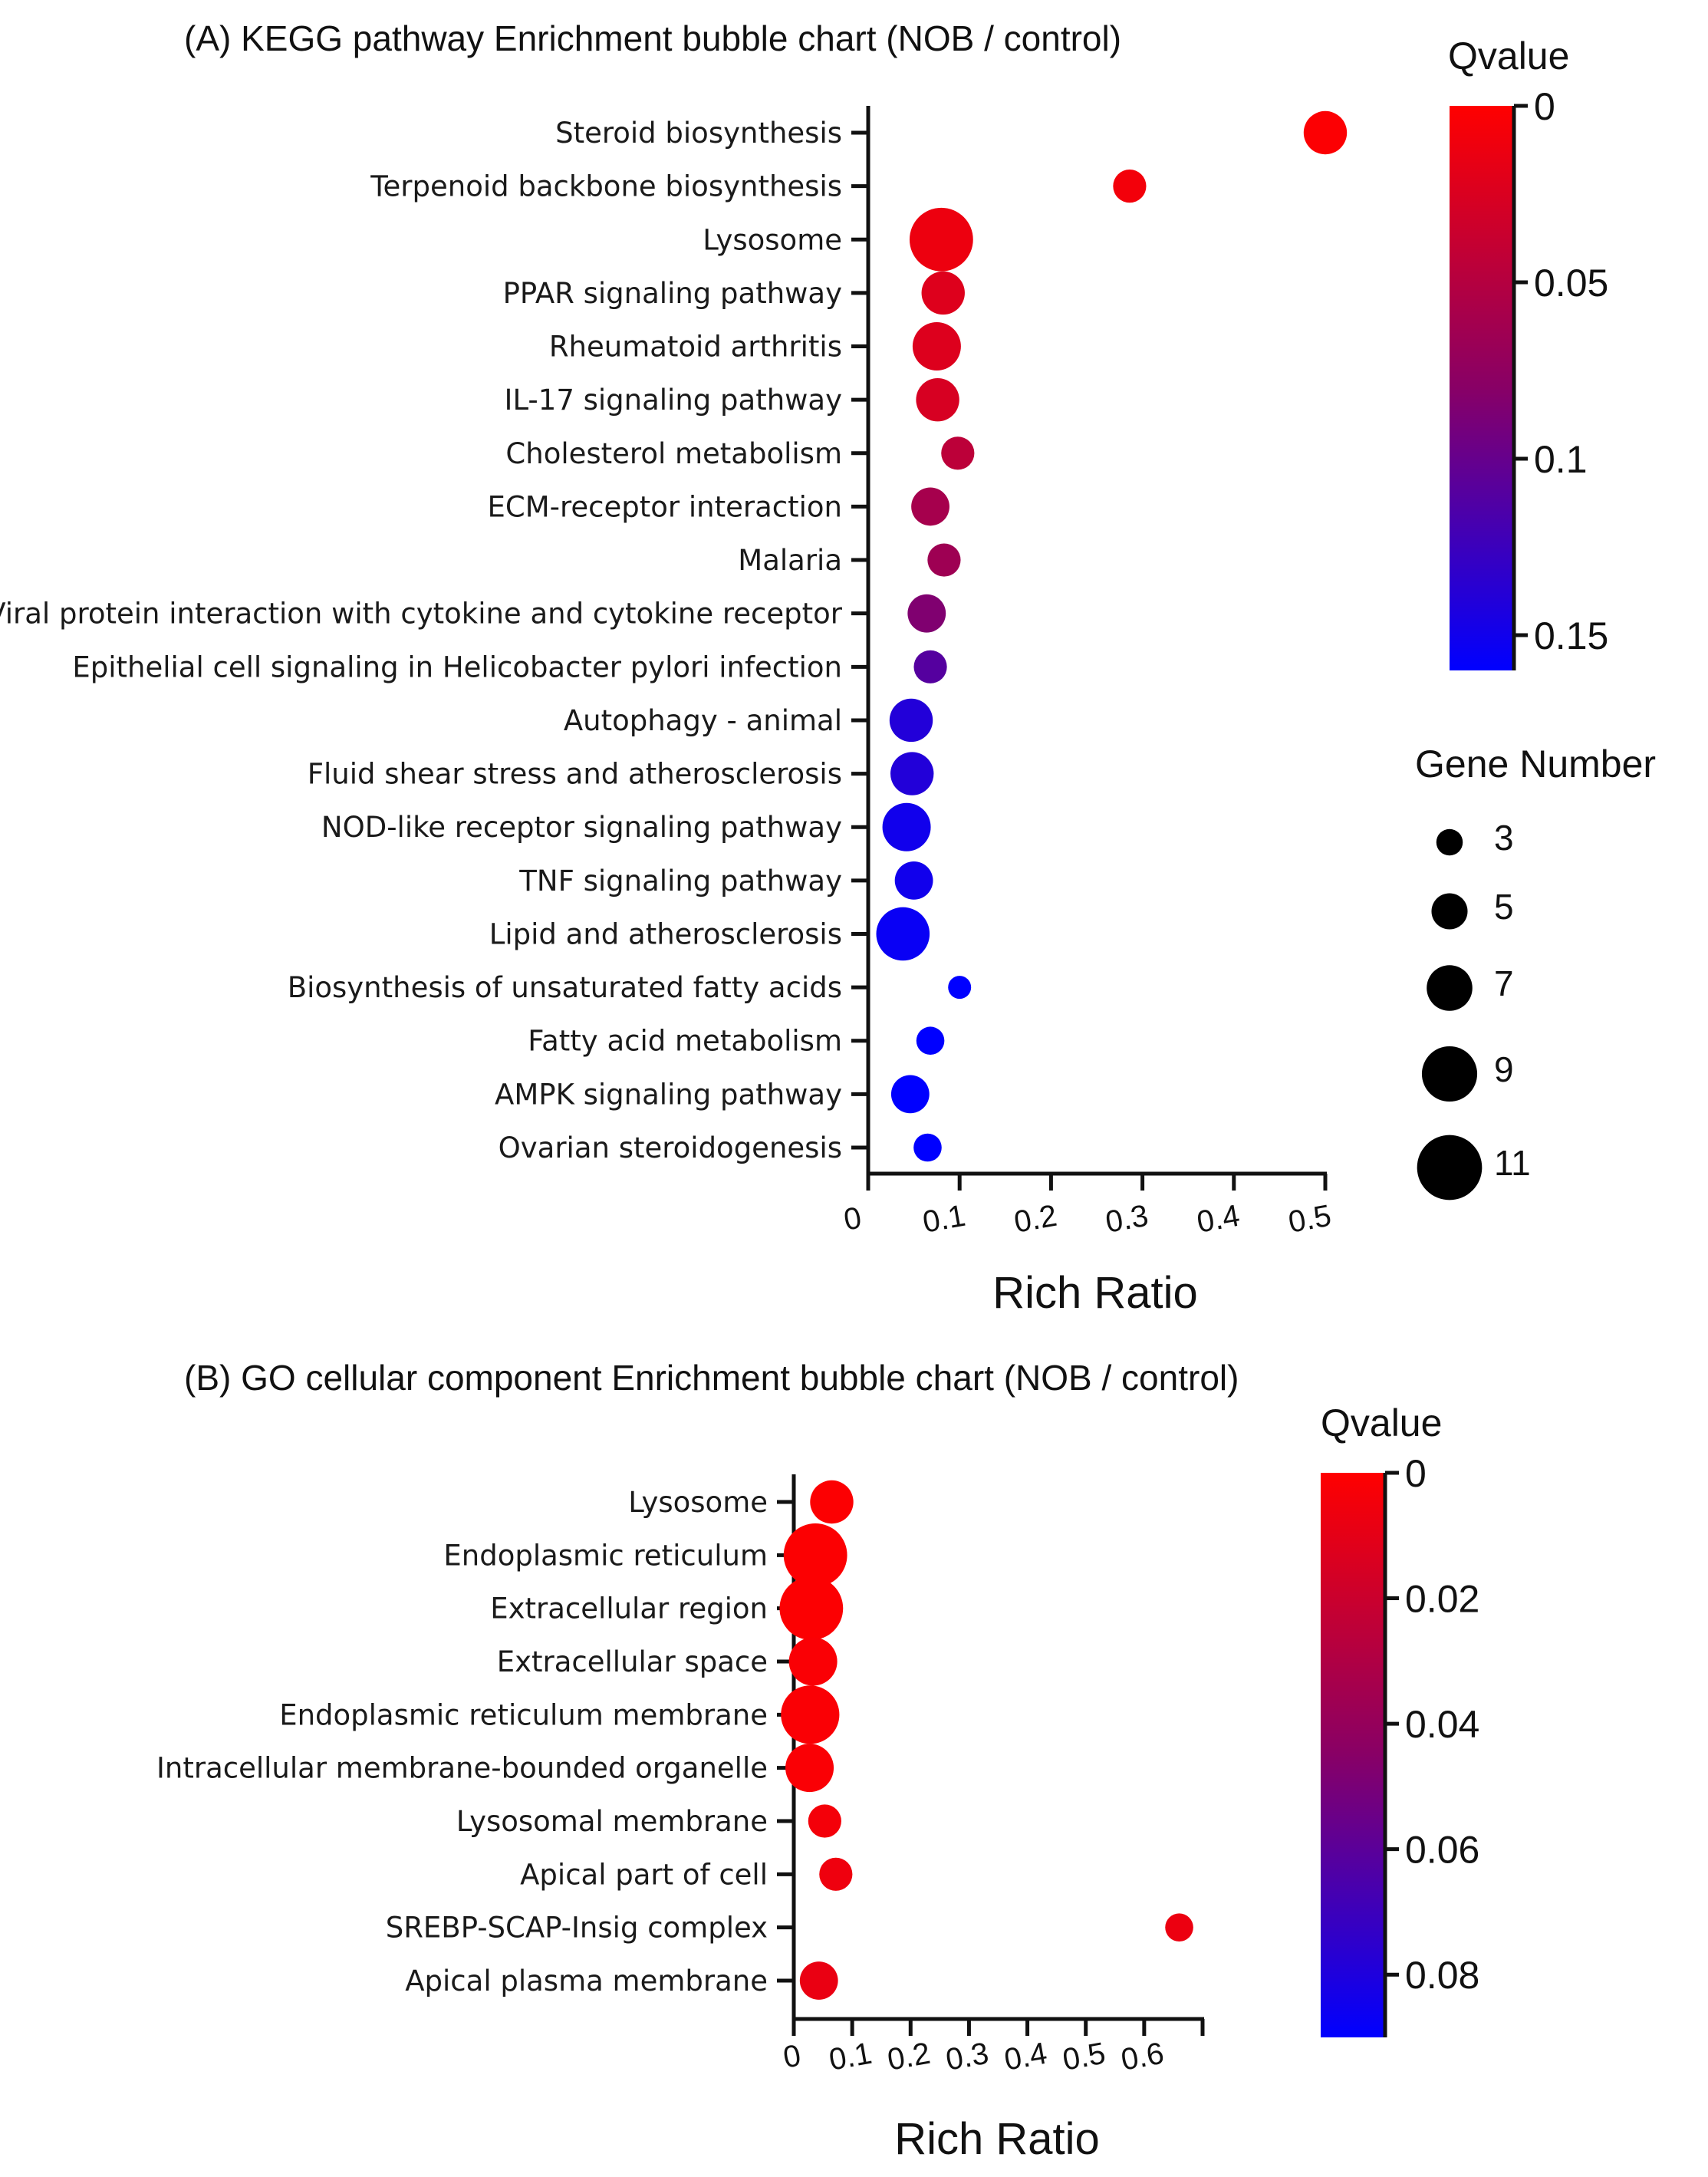 This screenshot has height=2177, width=1708. What do you see at coordinates (1528, 353) in the screenshot?
I see `panel-a-colorbar: Qvalue 0 0.05 0.1 0.15` at bounding box center [1528, 353].